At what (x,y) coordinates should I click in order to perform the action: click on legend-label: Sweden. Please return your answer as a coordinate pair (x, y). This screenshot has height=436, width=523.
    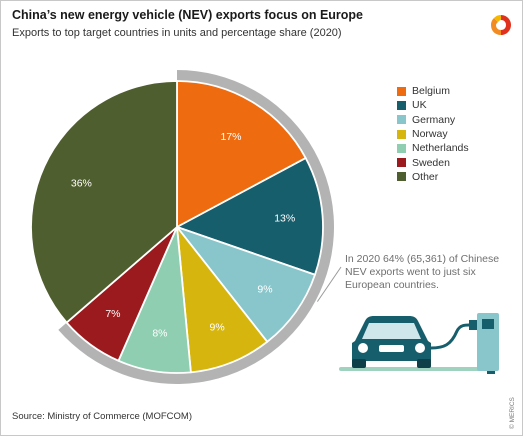
    Looking at the image, I should click on (431, 162).